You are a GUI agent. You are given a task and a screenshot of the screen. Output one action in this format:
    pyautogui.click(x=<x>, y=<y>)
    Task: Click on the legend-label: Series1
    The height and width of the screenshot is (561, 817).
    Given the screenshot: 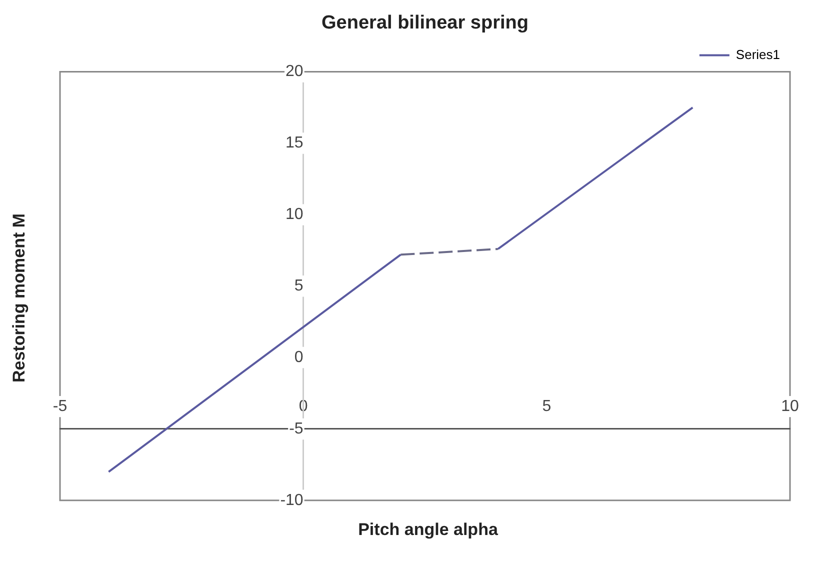 What is the action you would take?
    pyautogui.click(x=758, y=54)
    